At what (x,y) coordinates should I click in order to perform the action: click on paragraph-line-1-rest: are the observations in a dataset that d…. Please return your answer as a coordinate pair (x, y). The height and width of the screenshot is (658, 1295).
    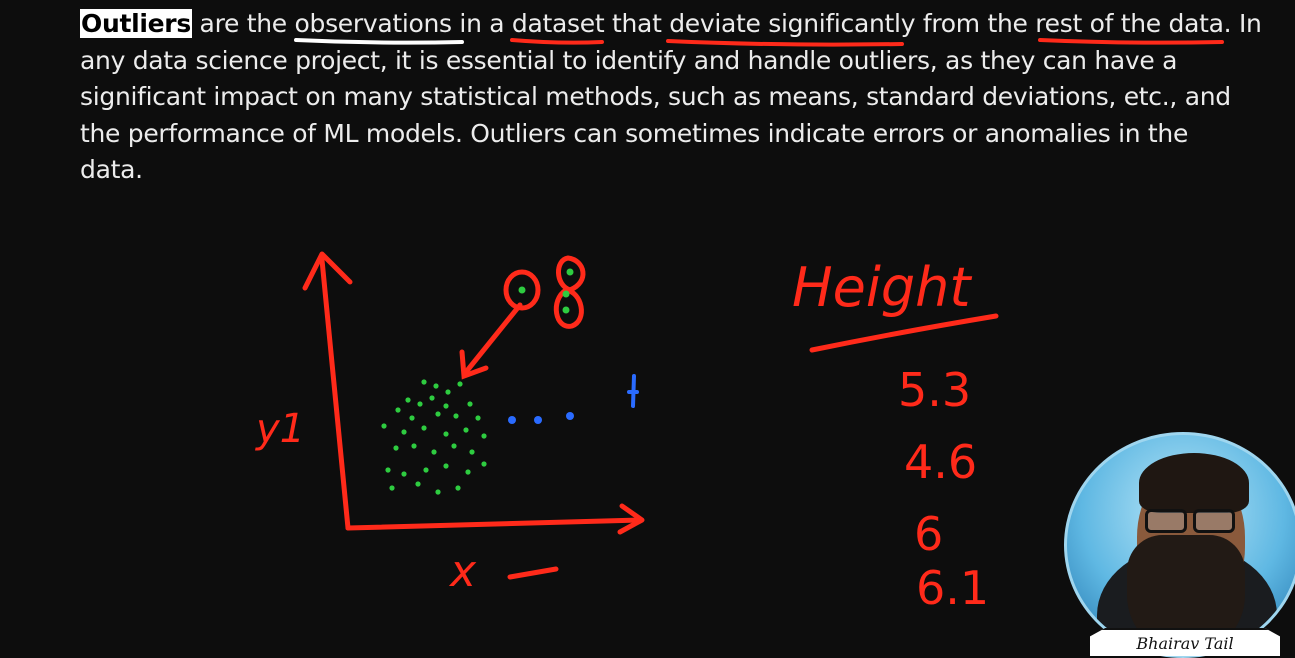
    Looking at the image, I should click on (726, 23).